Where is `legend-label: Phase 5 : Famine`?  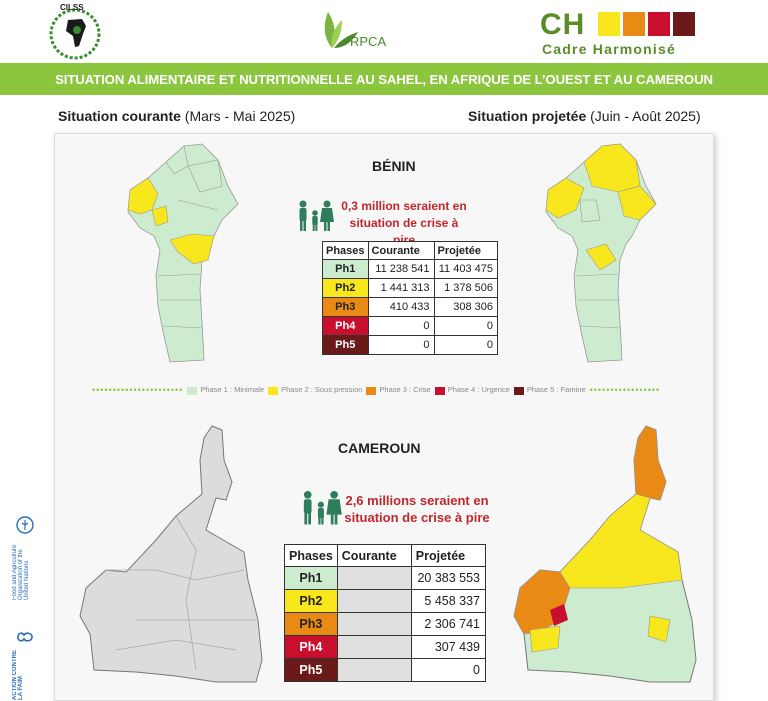
legend-label: Phase 5 : Famine is located at coordinates (556, 390).